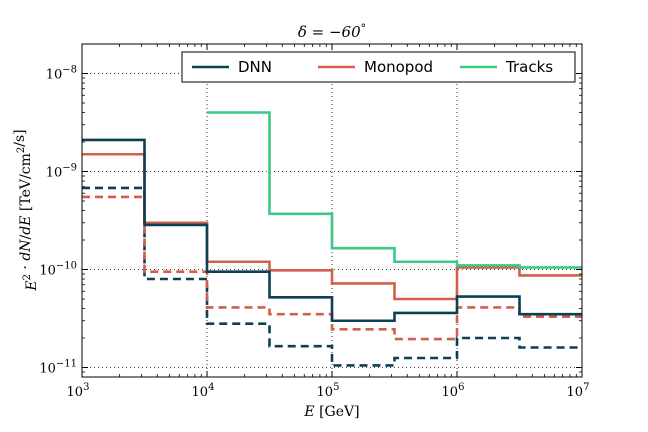 Image resolution: width=648 pixels, height=432 pixels. I want to click on y-tick-label: 10⁻¹¹, so click(58, 368).